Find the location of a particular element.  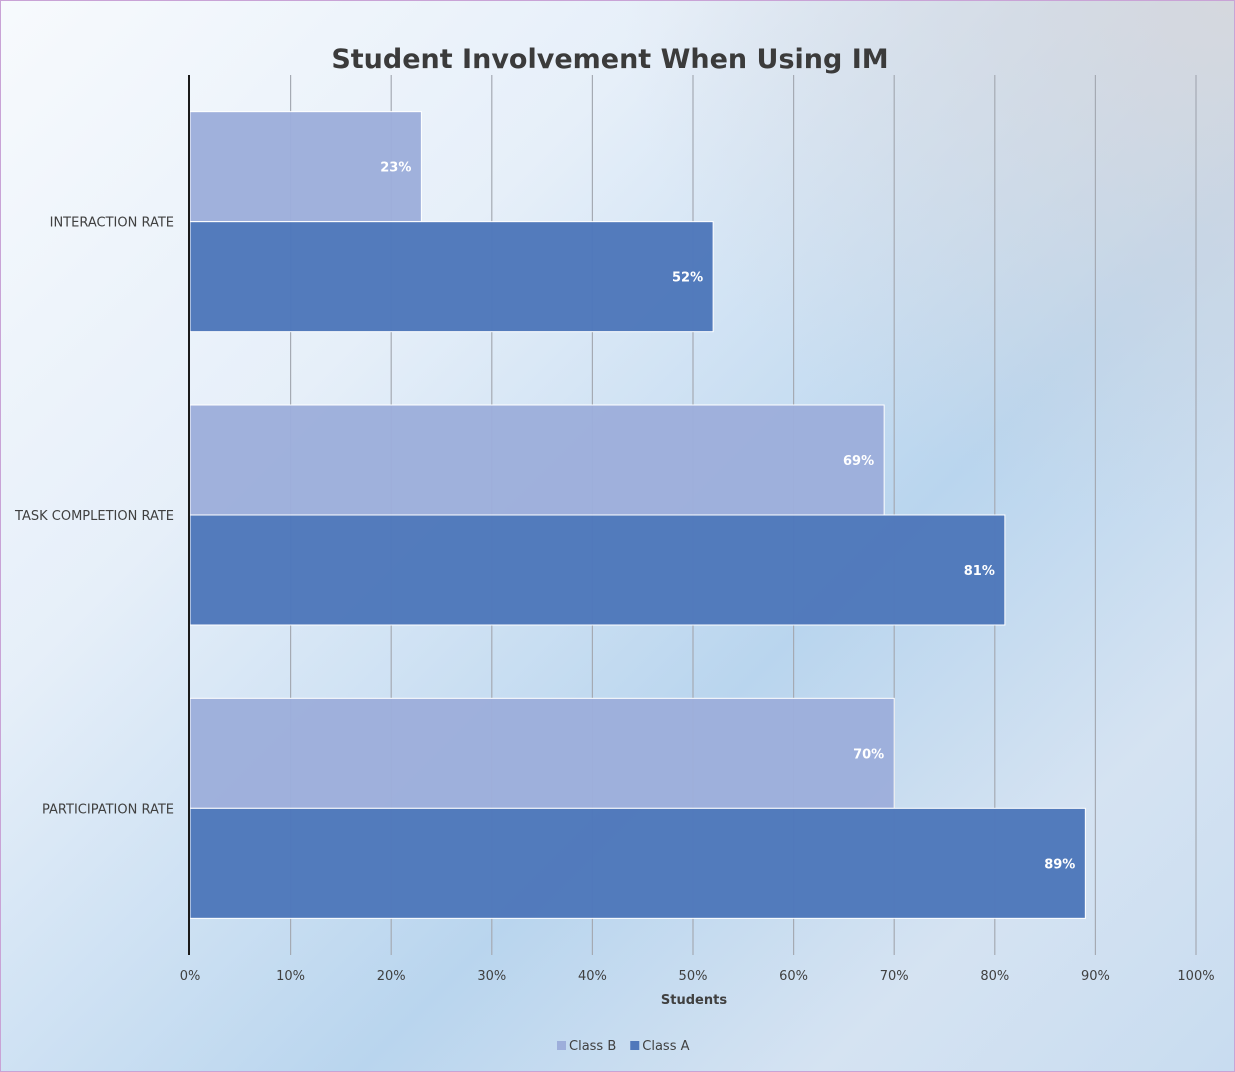

x-tick-label: 90% is located at coordinates (1095, 976).